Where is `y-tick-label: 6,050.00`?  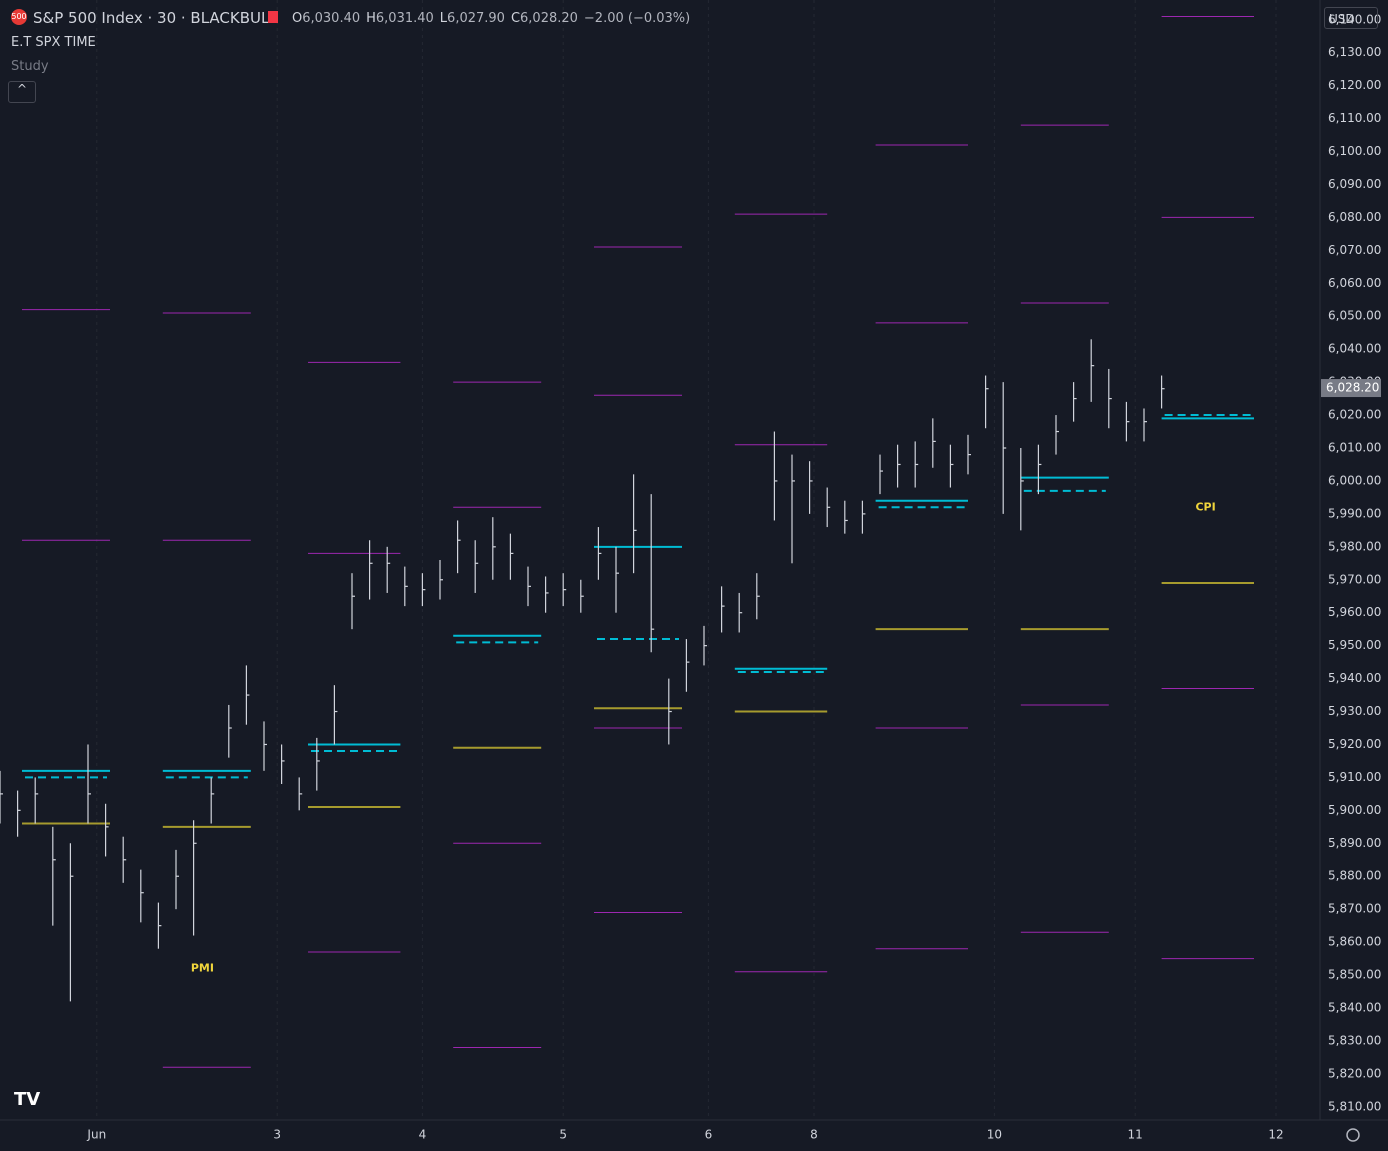 y-tick-label: 6,050.00 is located at coordinates (1354, 316).